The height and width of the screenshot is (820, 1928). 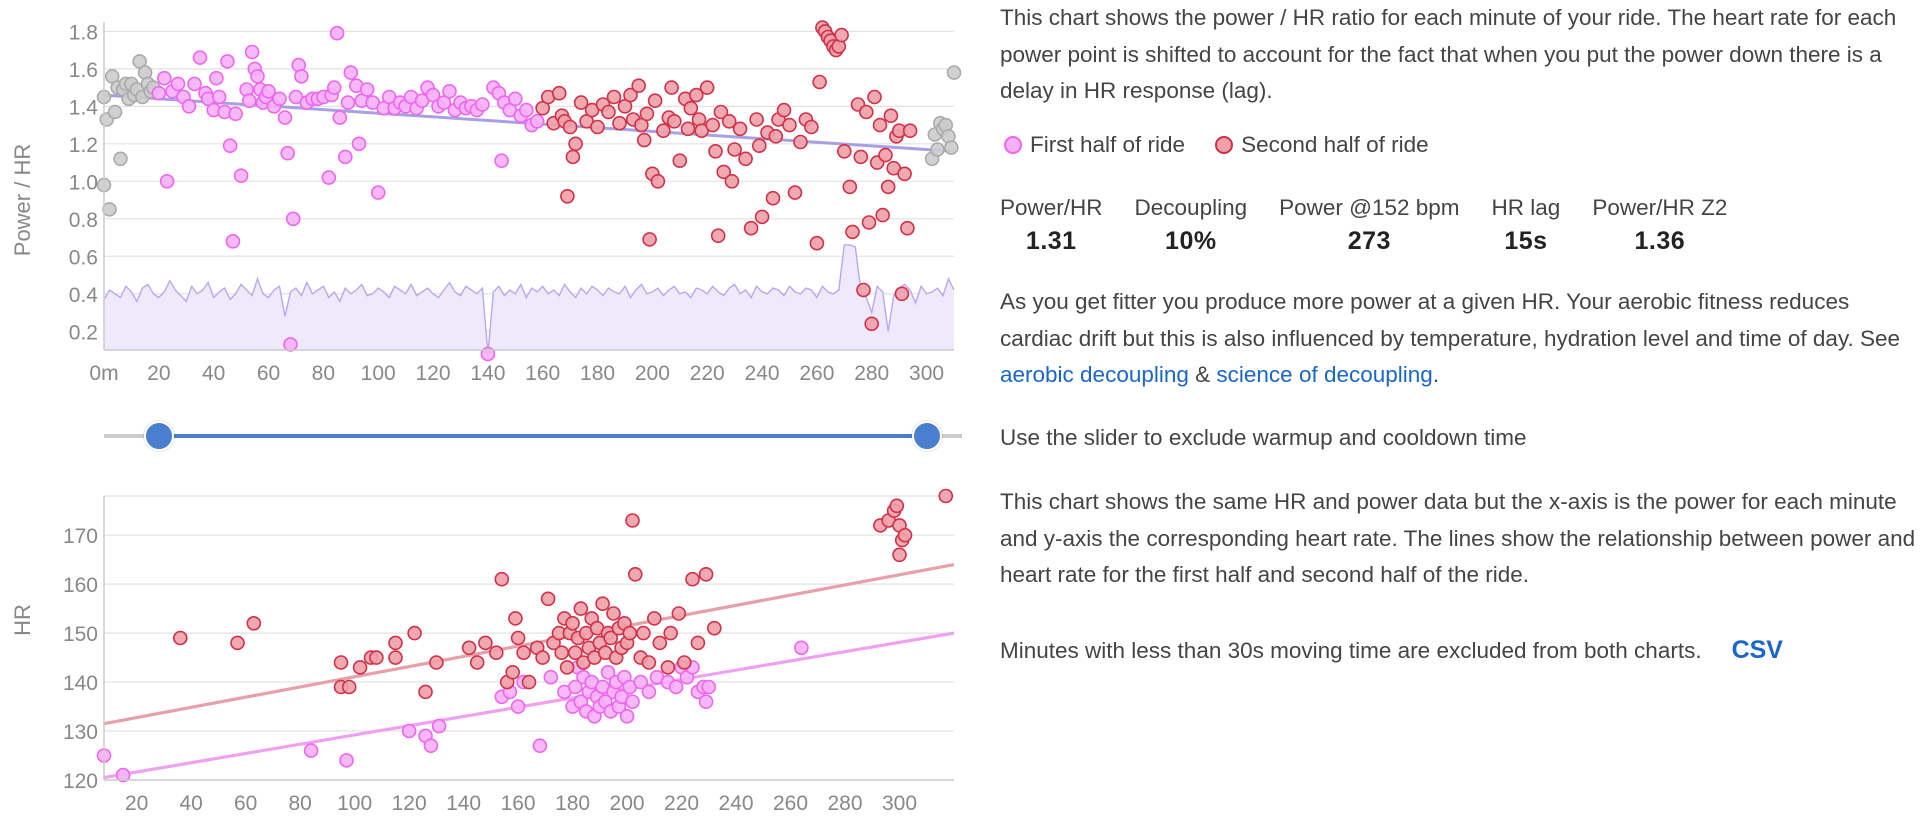 I want to click on y-axis-label: Power / HR, so click(x=22, y=200).